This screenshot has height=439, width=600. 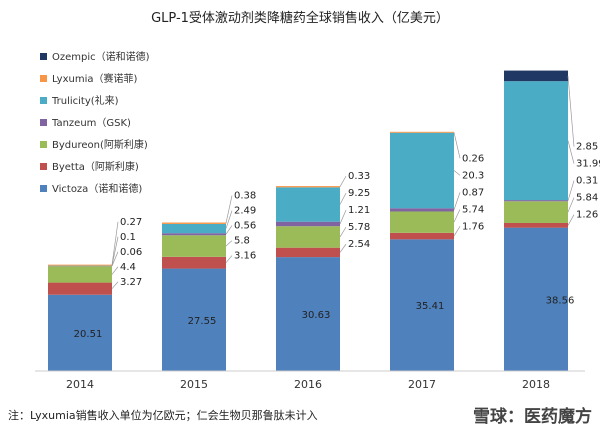 I want to click on legend-label: Ozempic（诺和诺德), so click(x=101, y=56).